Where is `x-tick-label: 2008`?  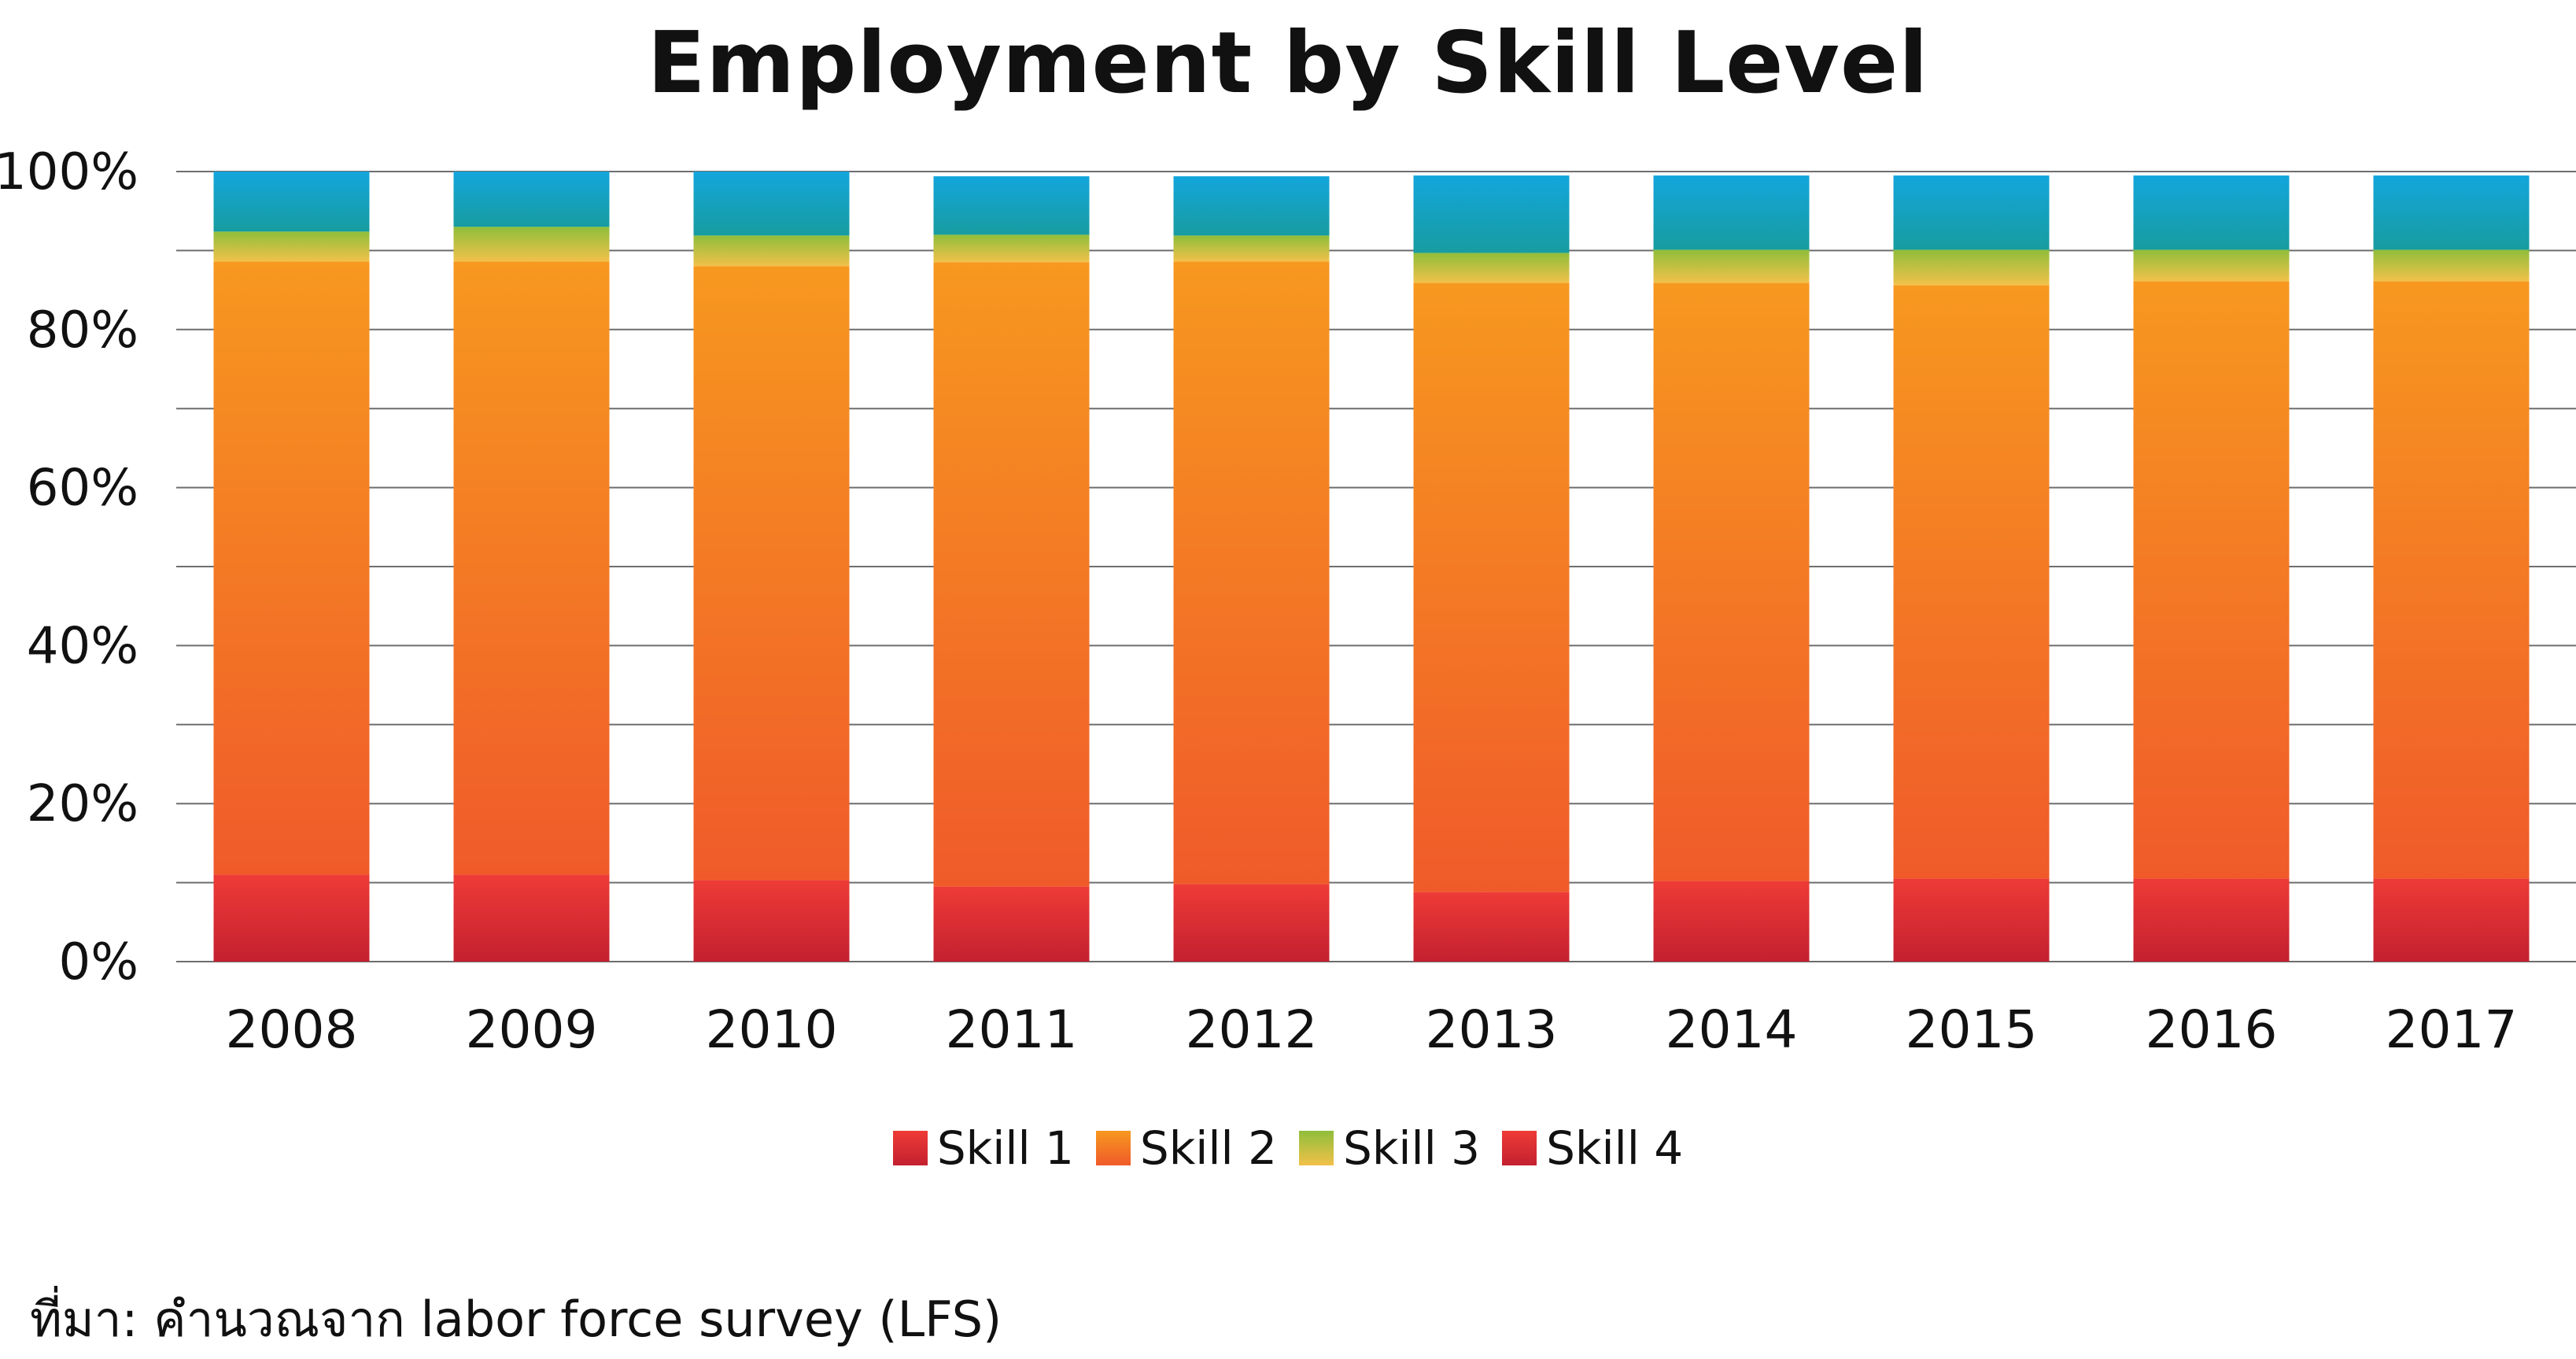 x-tick-label: 2008 is located at coordinates (292, 1029).